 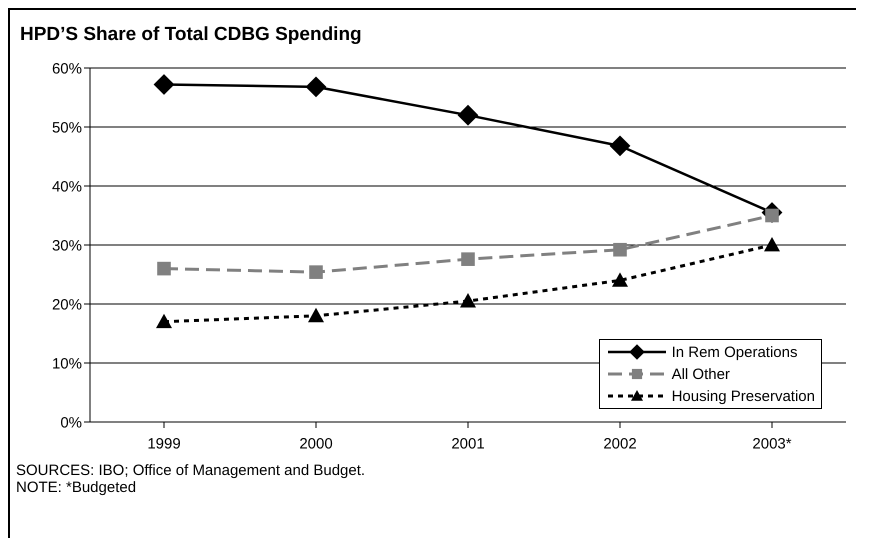 What do you see at coordinates (468, 444) in the screenshot?
I see `x-tick-label: 2001` at bounding box center [468, 444].